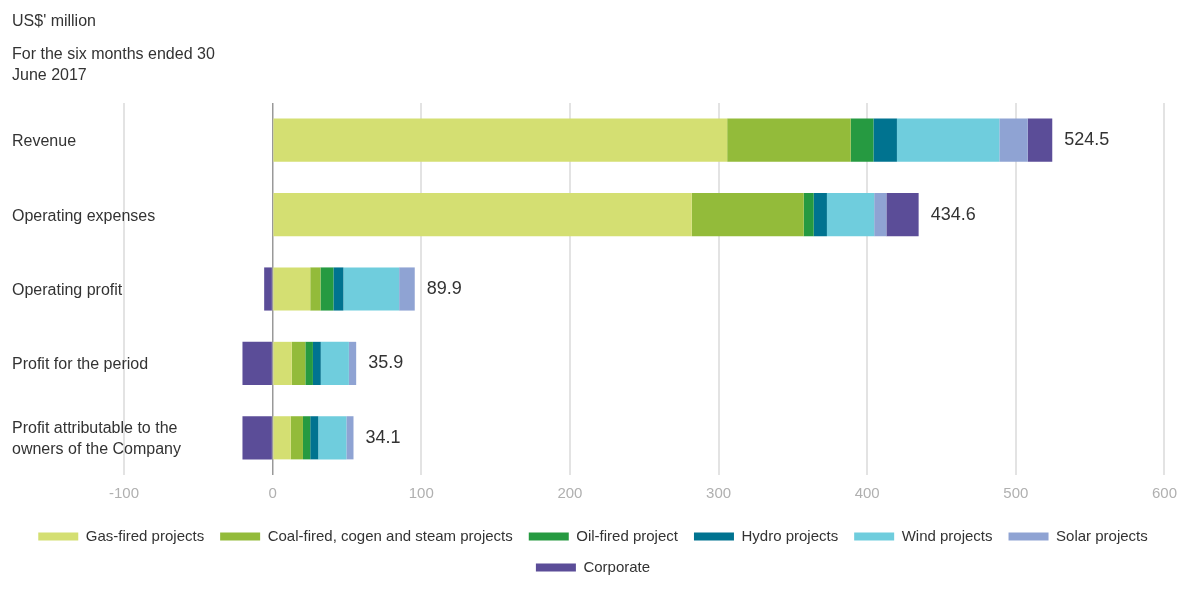 The width and height of the screenshot is (1187, 592). I want to click on chart-subtitle: For the six months ended 30 June 2017, so click(114, 64).